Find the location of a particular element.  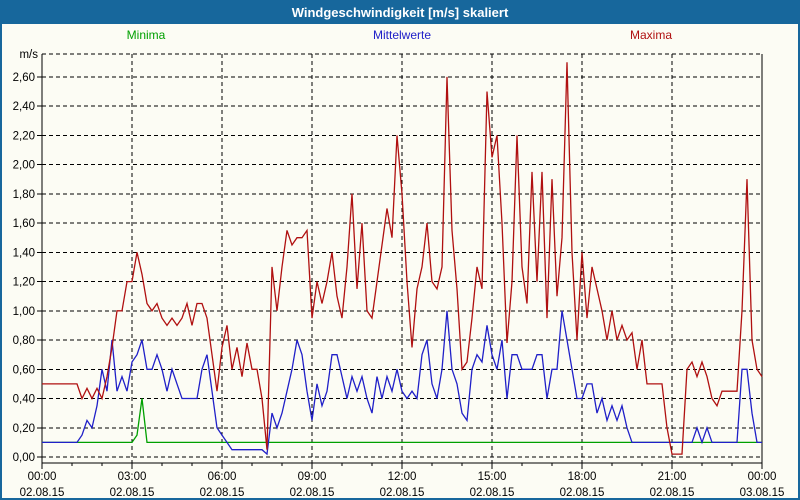

y-tick-label: 0,60 is located at coordinates (24, 370).